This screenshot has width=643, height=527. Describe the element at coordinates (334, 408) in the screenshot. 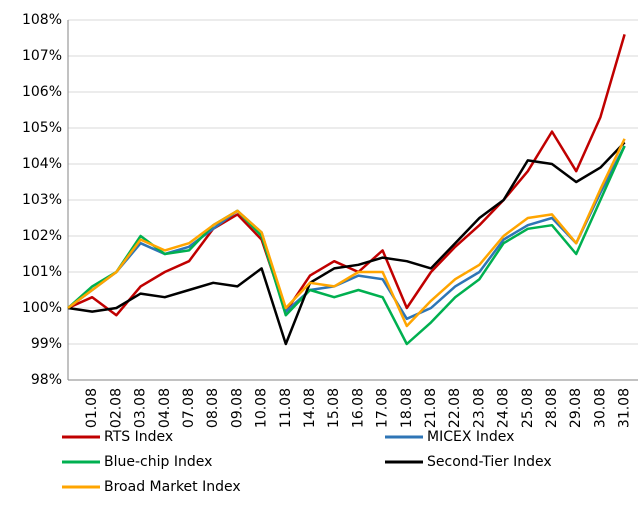

I see `x-tick-label: 15.08` at that location.